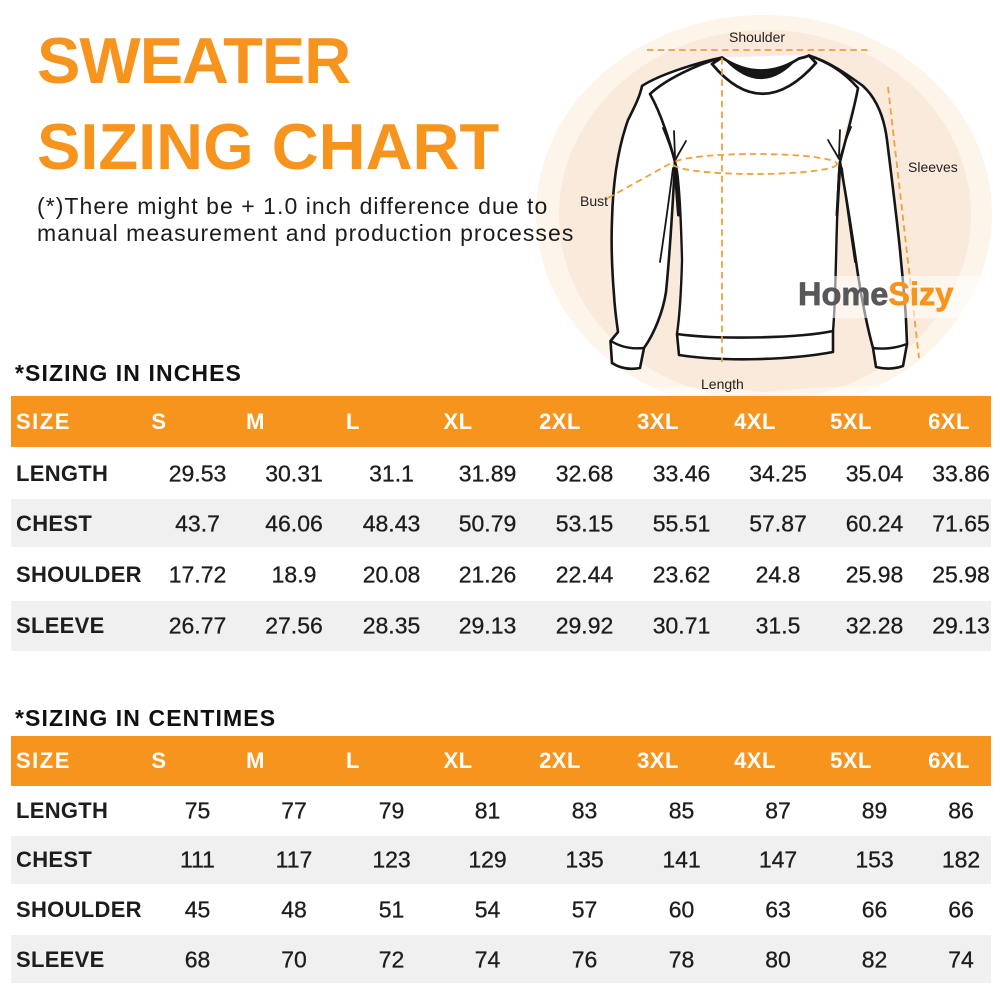 This screenshot has width=1000, height=1000. Describe the element at coordinates (875, 294) in the screenshot. I see `svg-text: HomeSizy` at that location.